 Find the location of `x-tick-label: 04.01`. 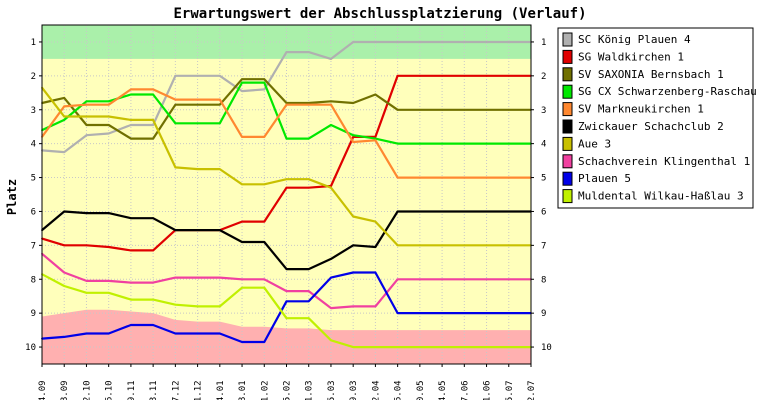

x-tick-label: 04.01 is located at coordinates (221, 390).